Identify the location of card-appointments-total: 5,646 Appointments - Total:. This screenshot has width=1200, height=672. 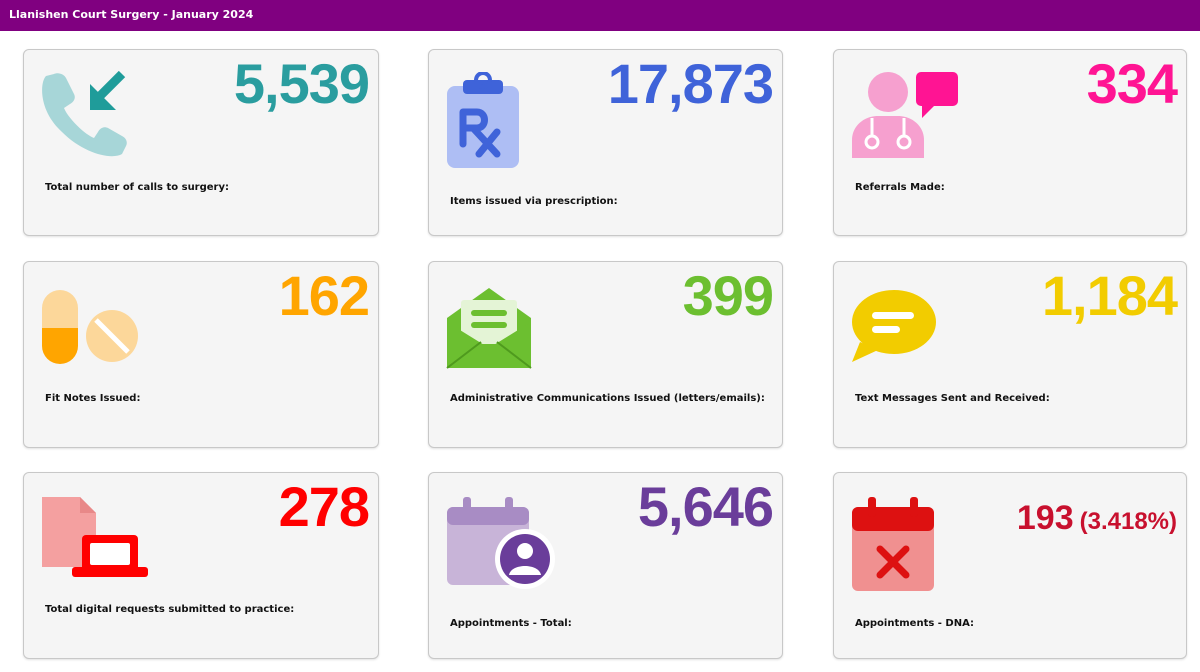
(605, 565).